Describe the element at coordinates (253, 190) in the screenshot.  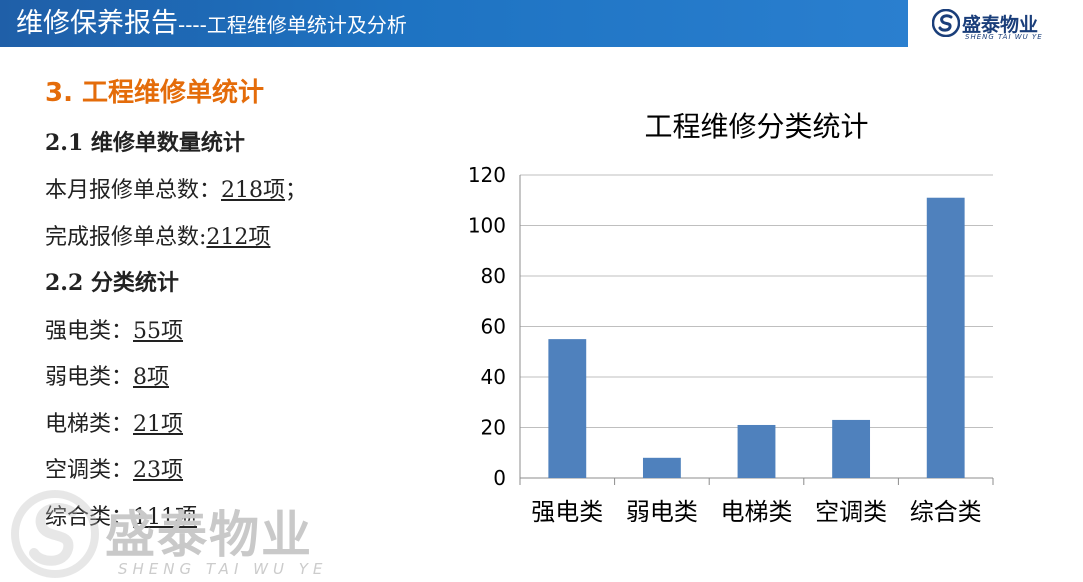
I see `total-reports-value: 218项` at that location.